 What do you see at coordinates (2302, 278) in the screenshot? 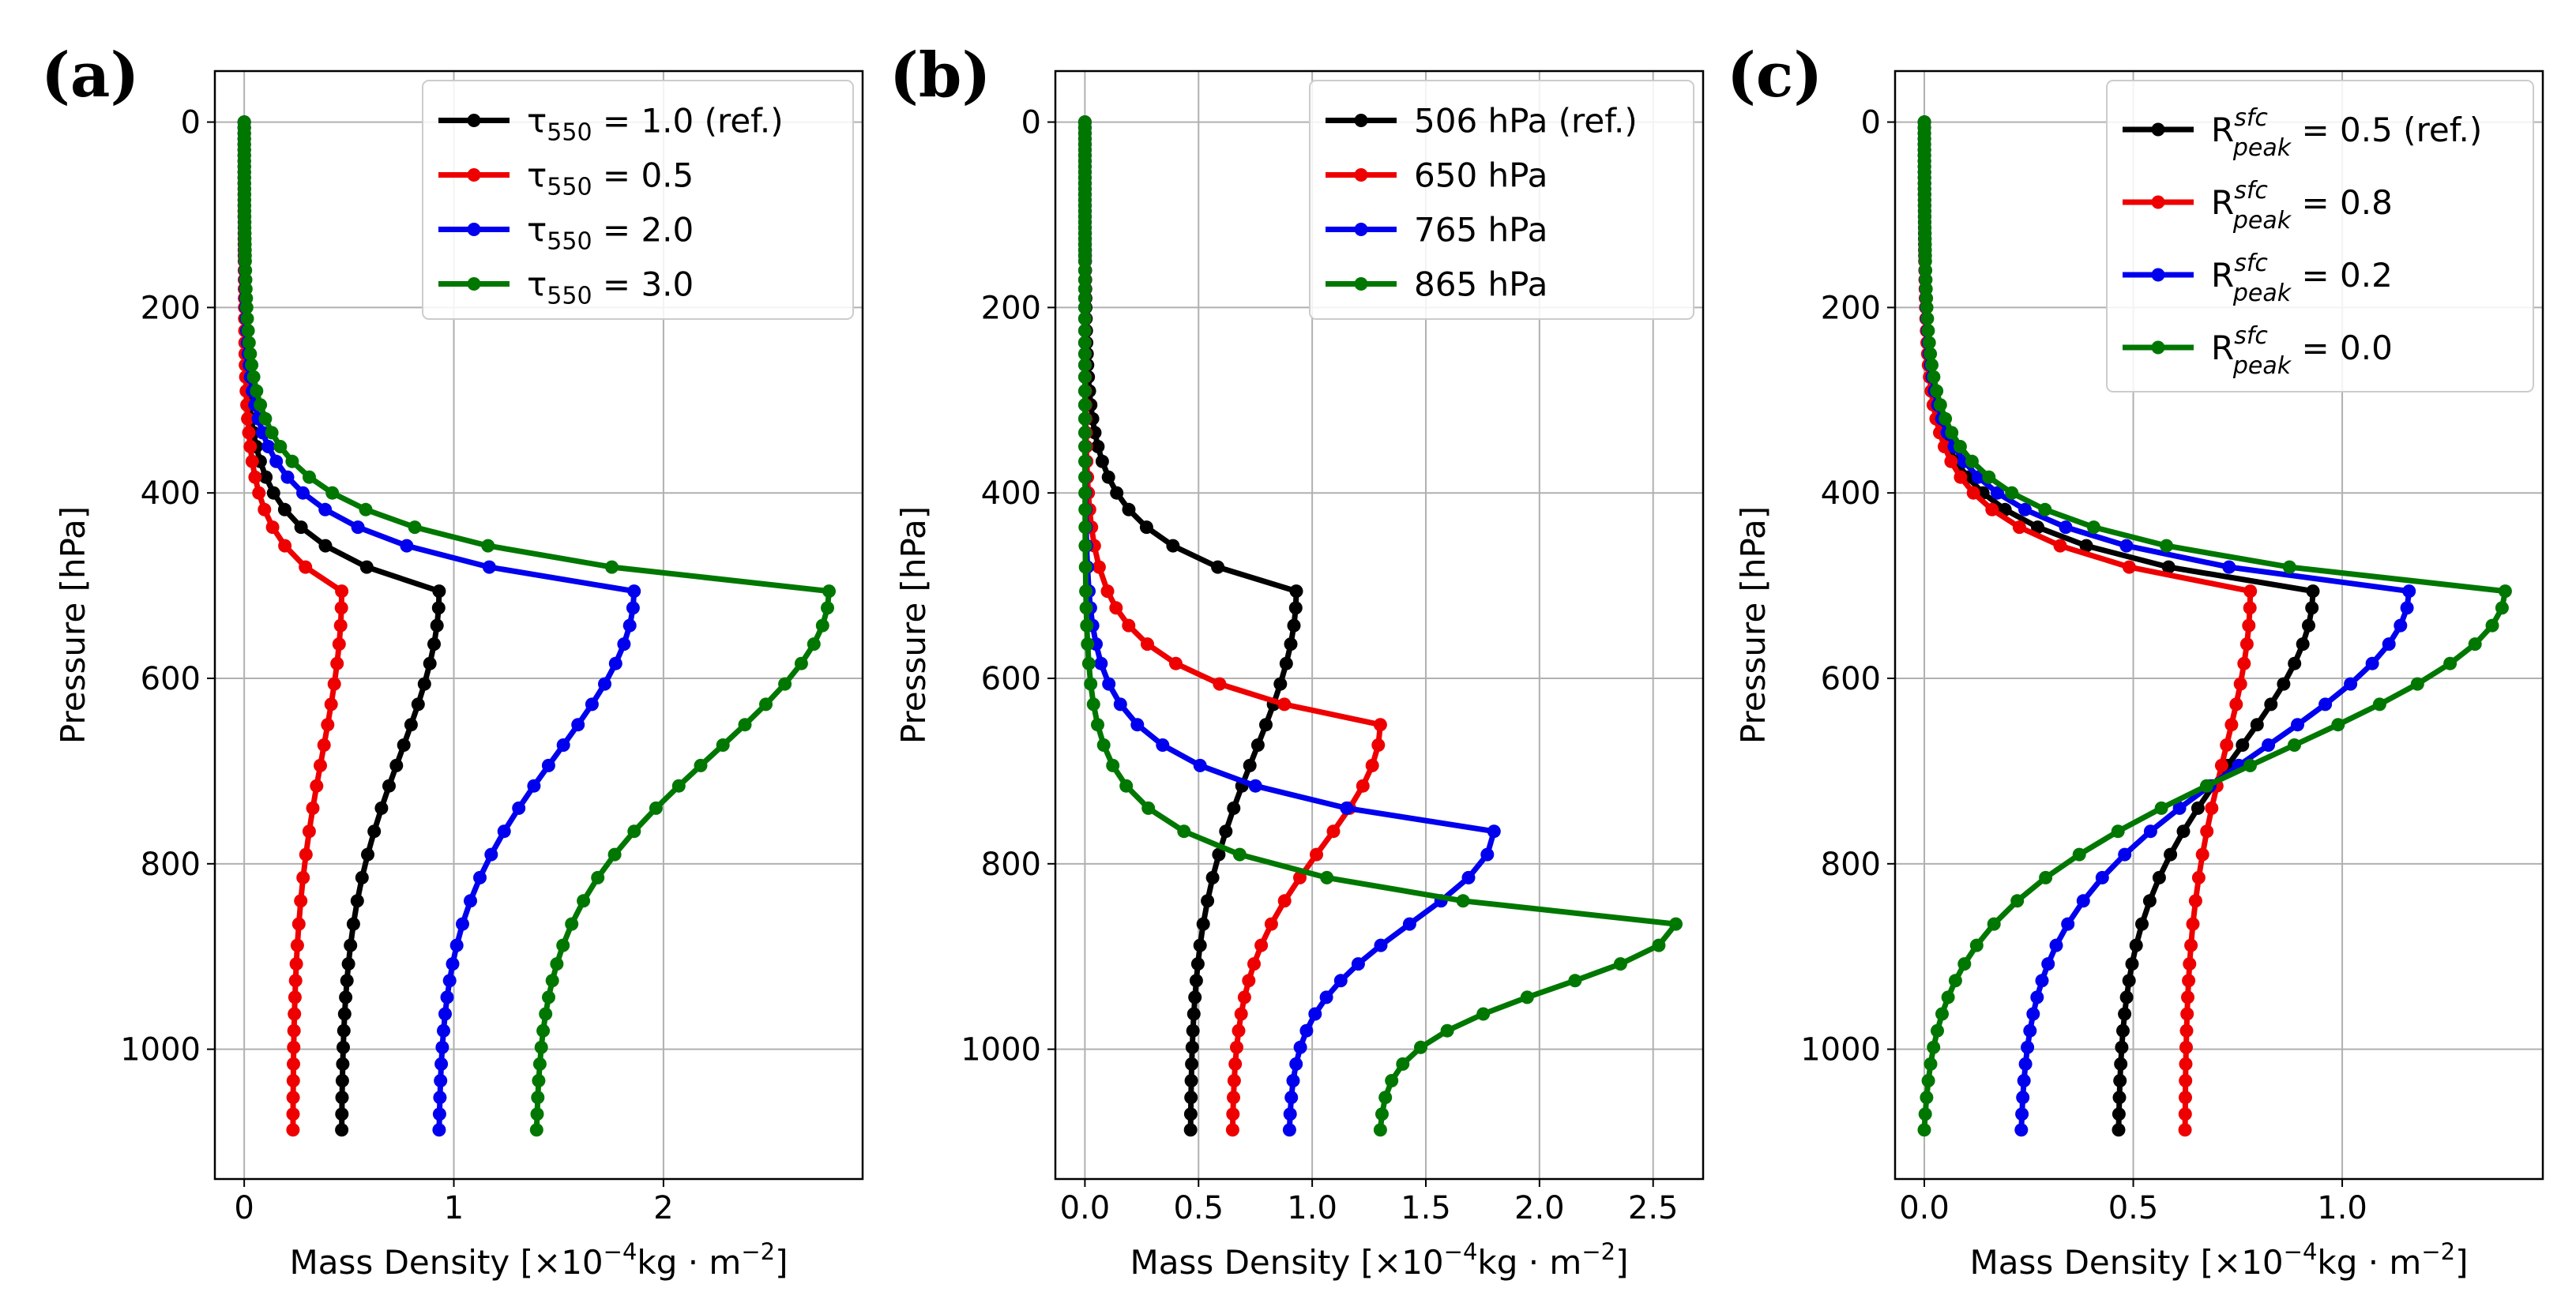
I see `legend-label: Rsfc peak = 0.2` at bounding box center [2302, 278].